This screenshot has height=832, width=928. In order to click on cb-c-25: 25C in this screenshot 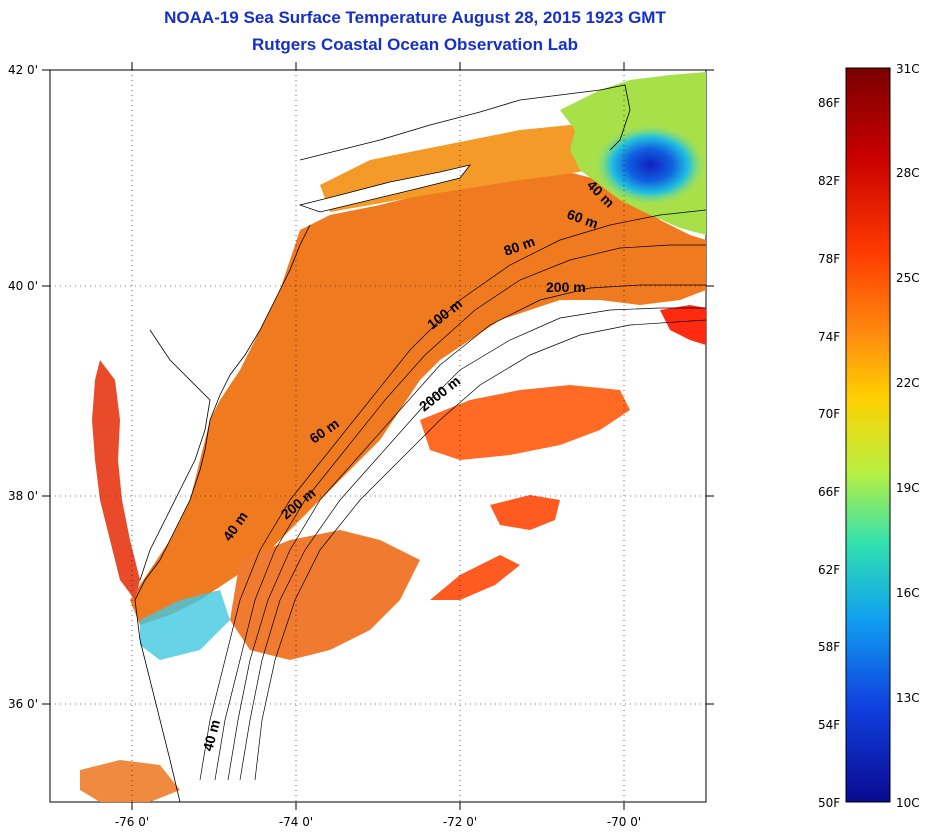, I will do `click(908, 278)`.